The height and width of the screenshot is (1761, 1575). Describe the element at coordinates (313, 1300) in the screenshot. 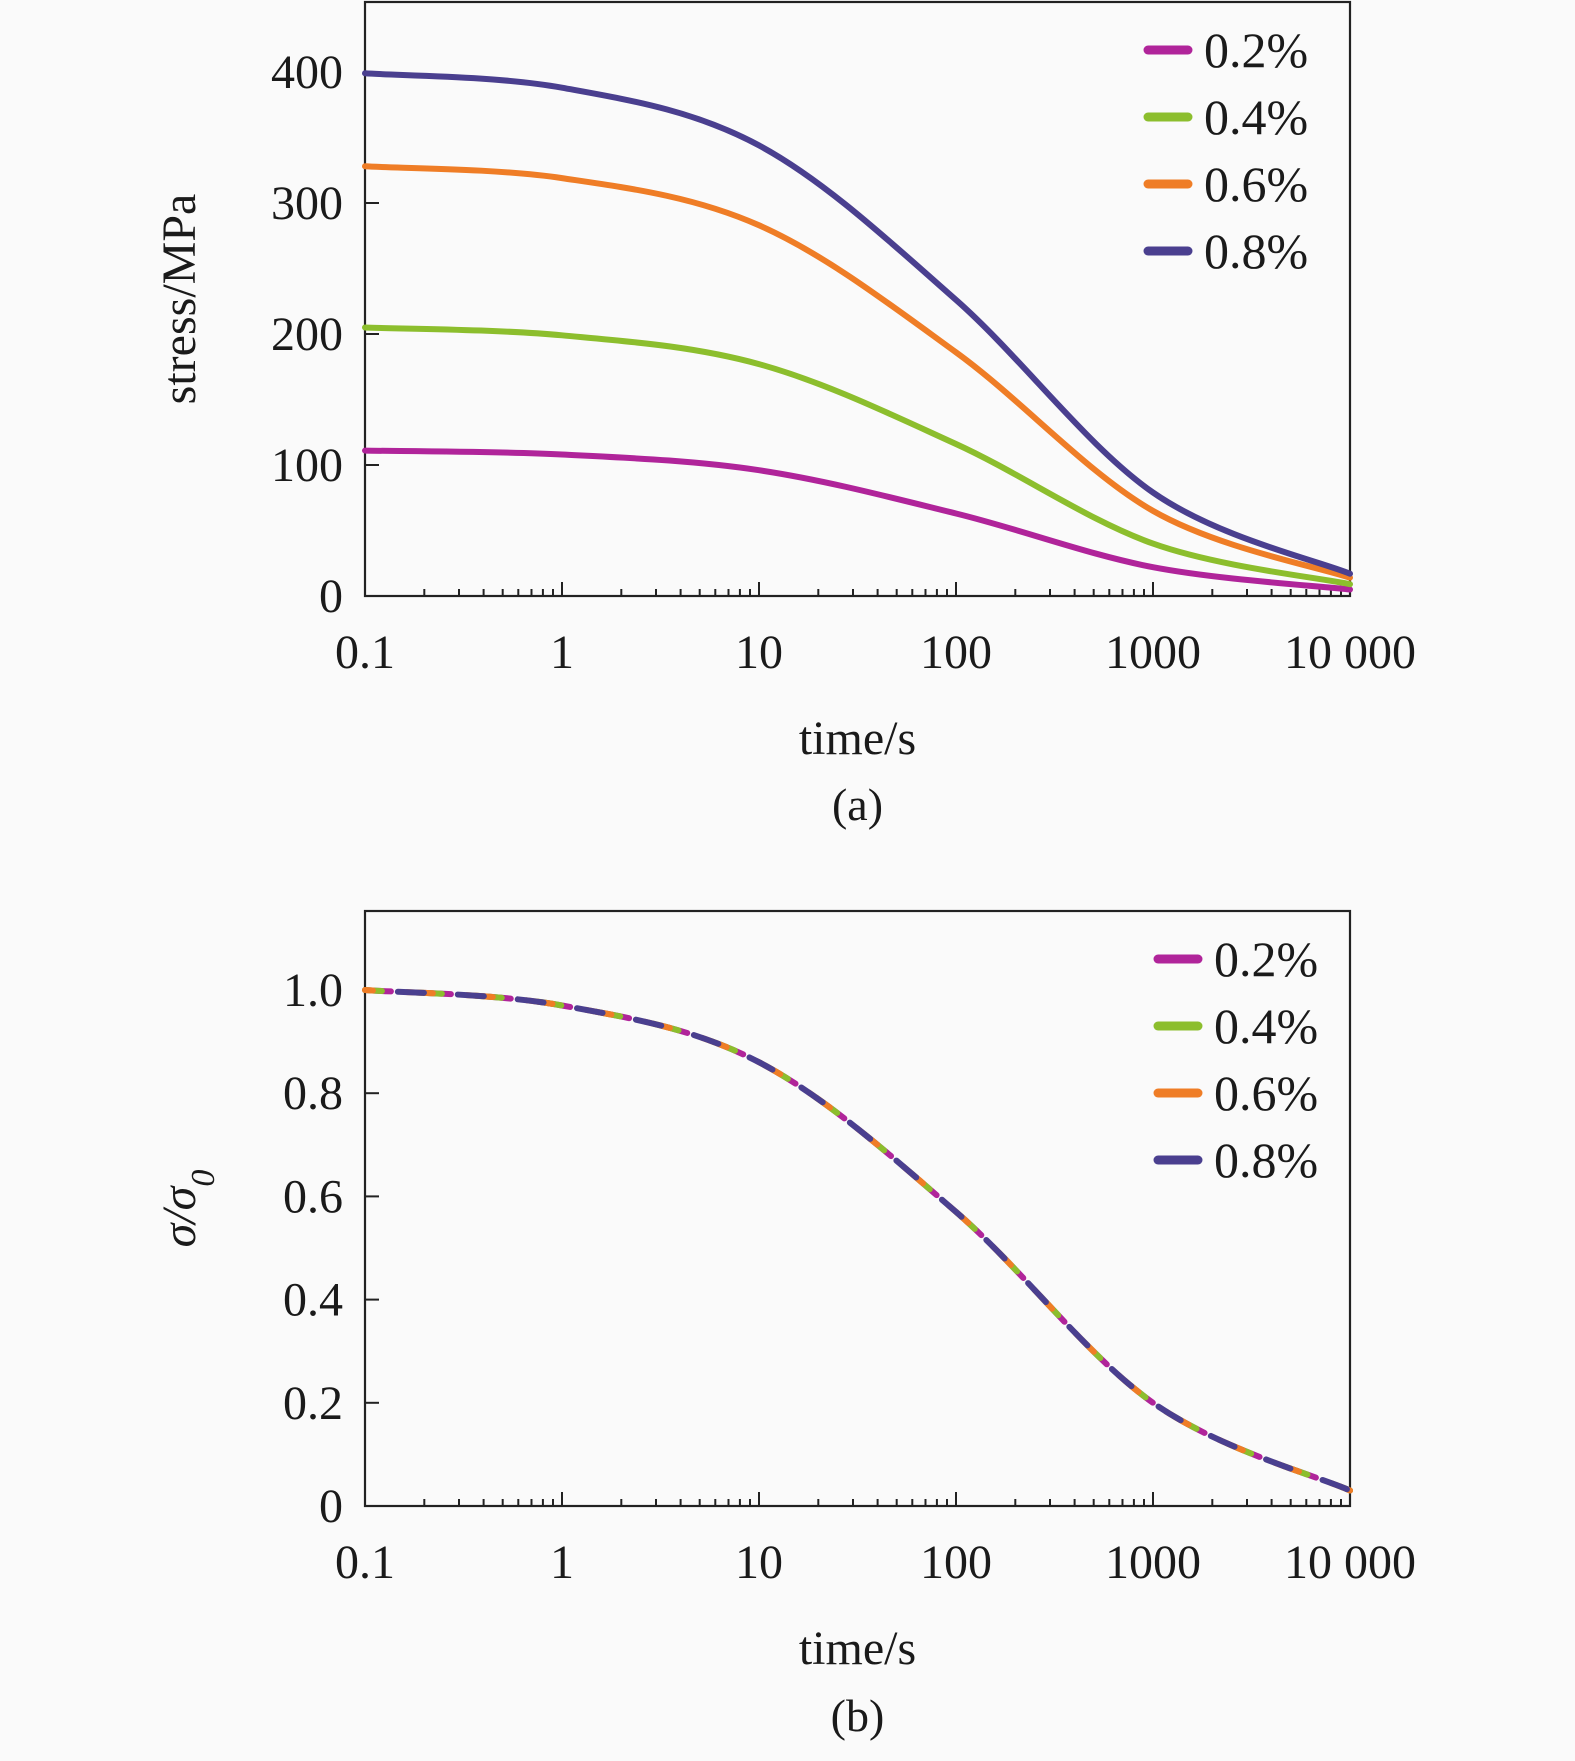

I see `y-tick-label: 0.4` at that location.